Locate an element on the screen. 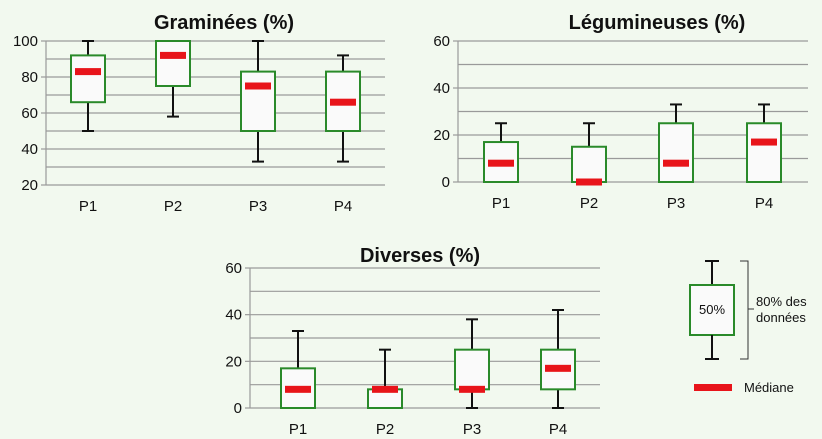 The image size is (822, 439). y-tick-label: 80 is located at coordinates (29, 77).